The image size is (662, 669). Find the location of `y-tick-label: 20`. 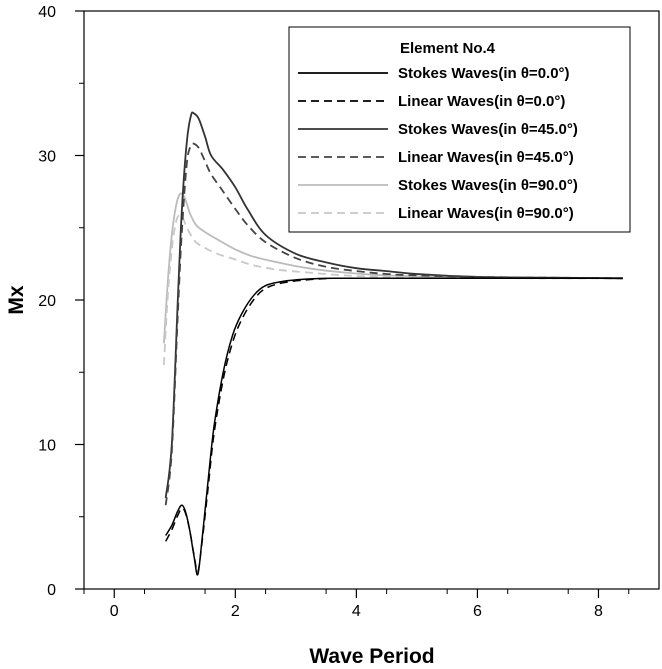

y-tick-label: 20 is located at coordinates (47, 301).